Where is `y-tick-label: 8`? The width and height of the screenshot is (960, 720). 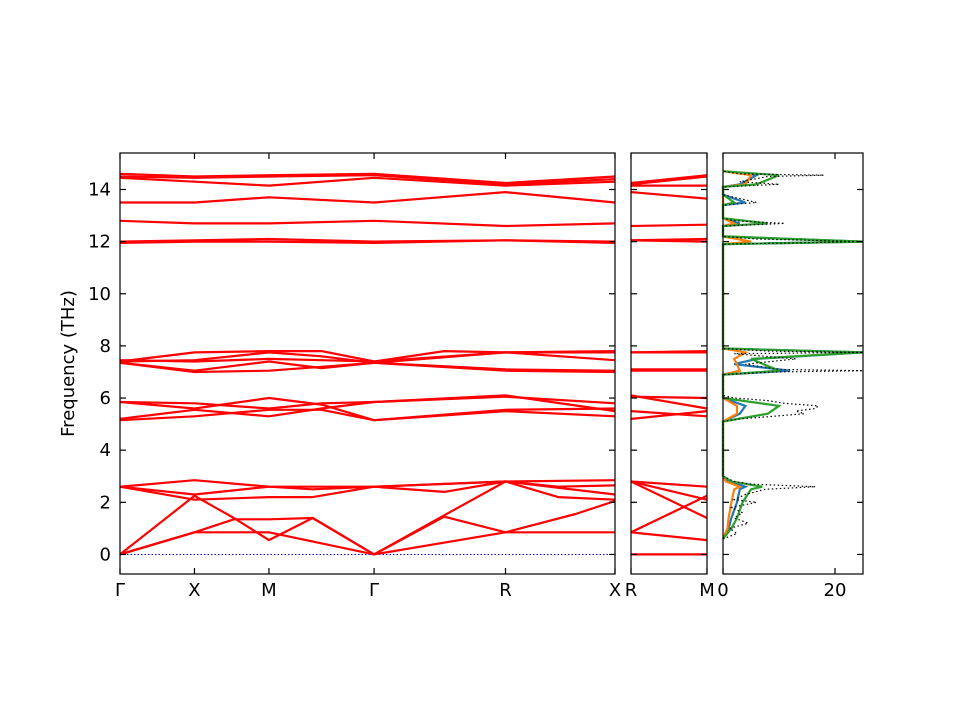
y-tick-label: 8 is located at coordinates (105, 346).